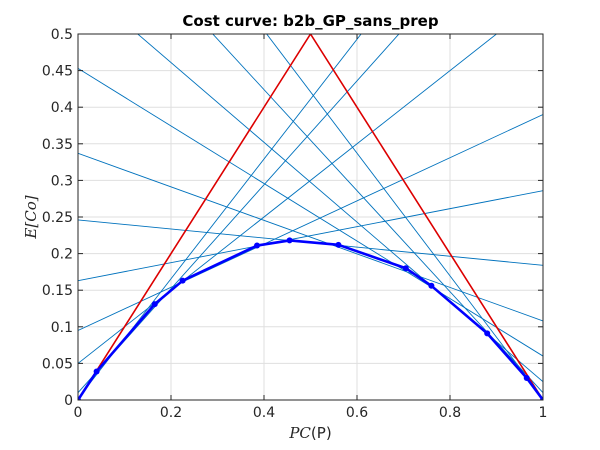  What do you see at coordinates (171, 413) in the screenshot?
I see `x-tick-label: 0.2` at bounding box center [171, 413].